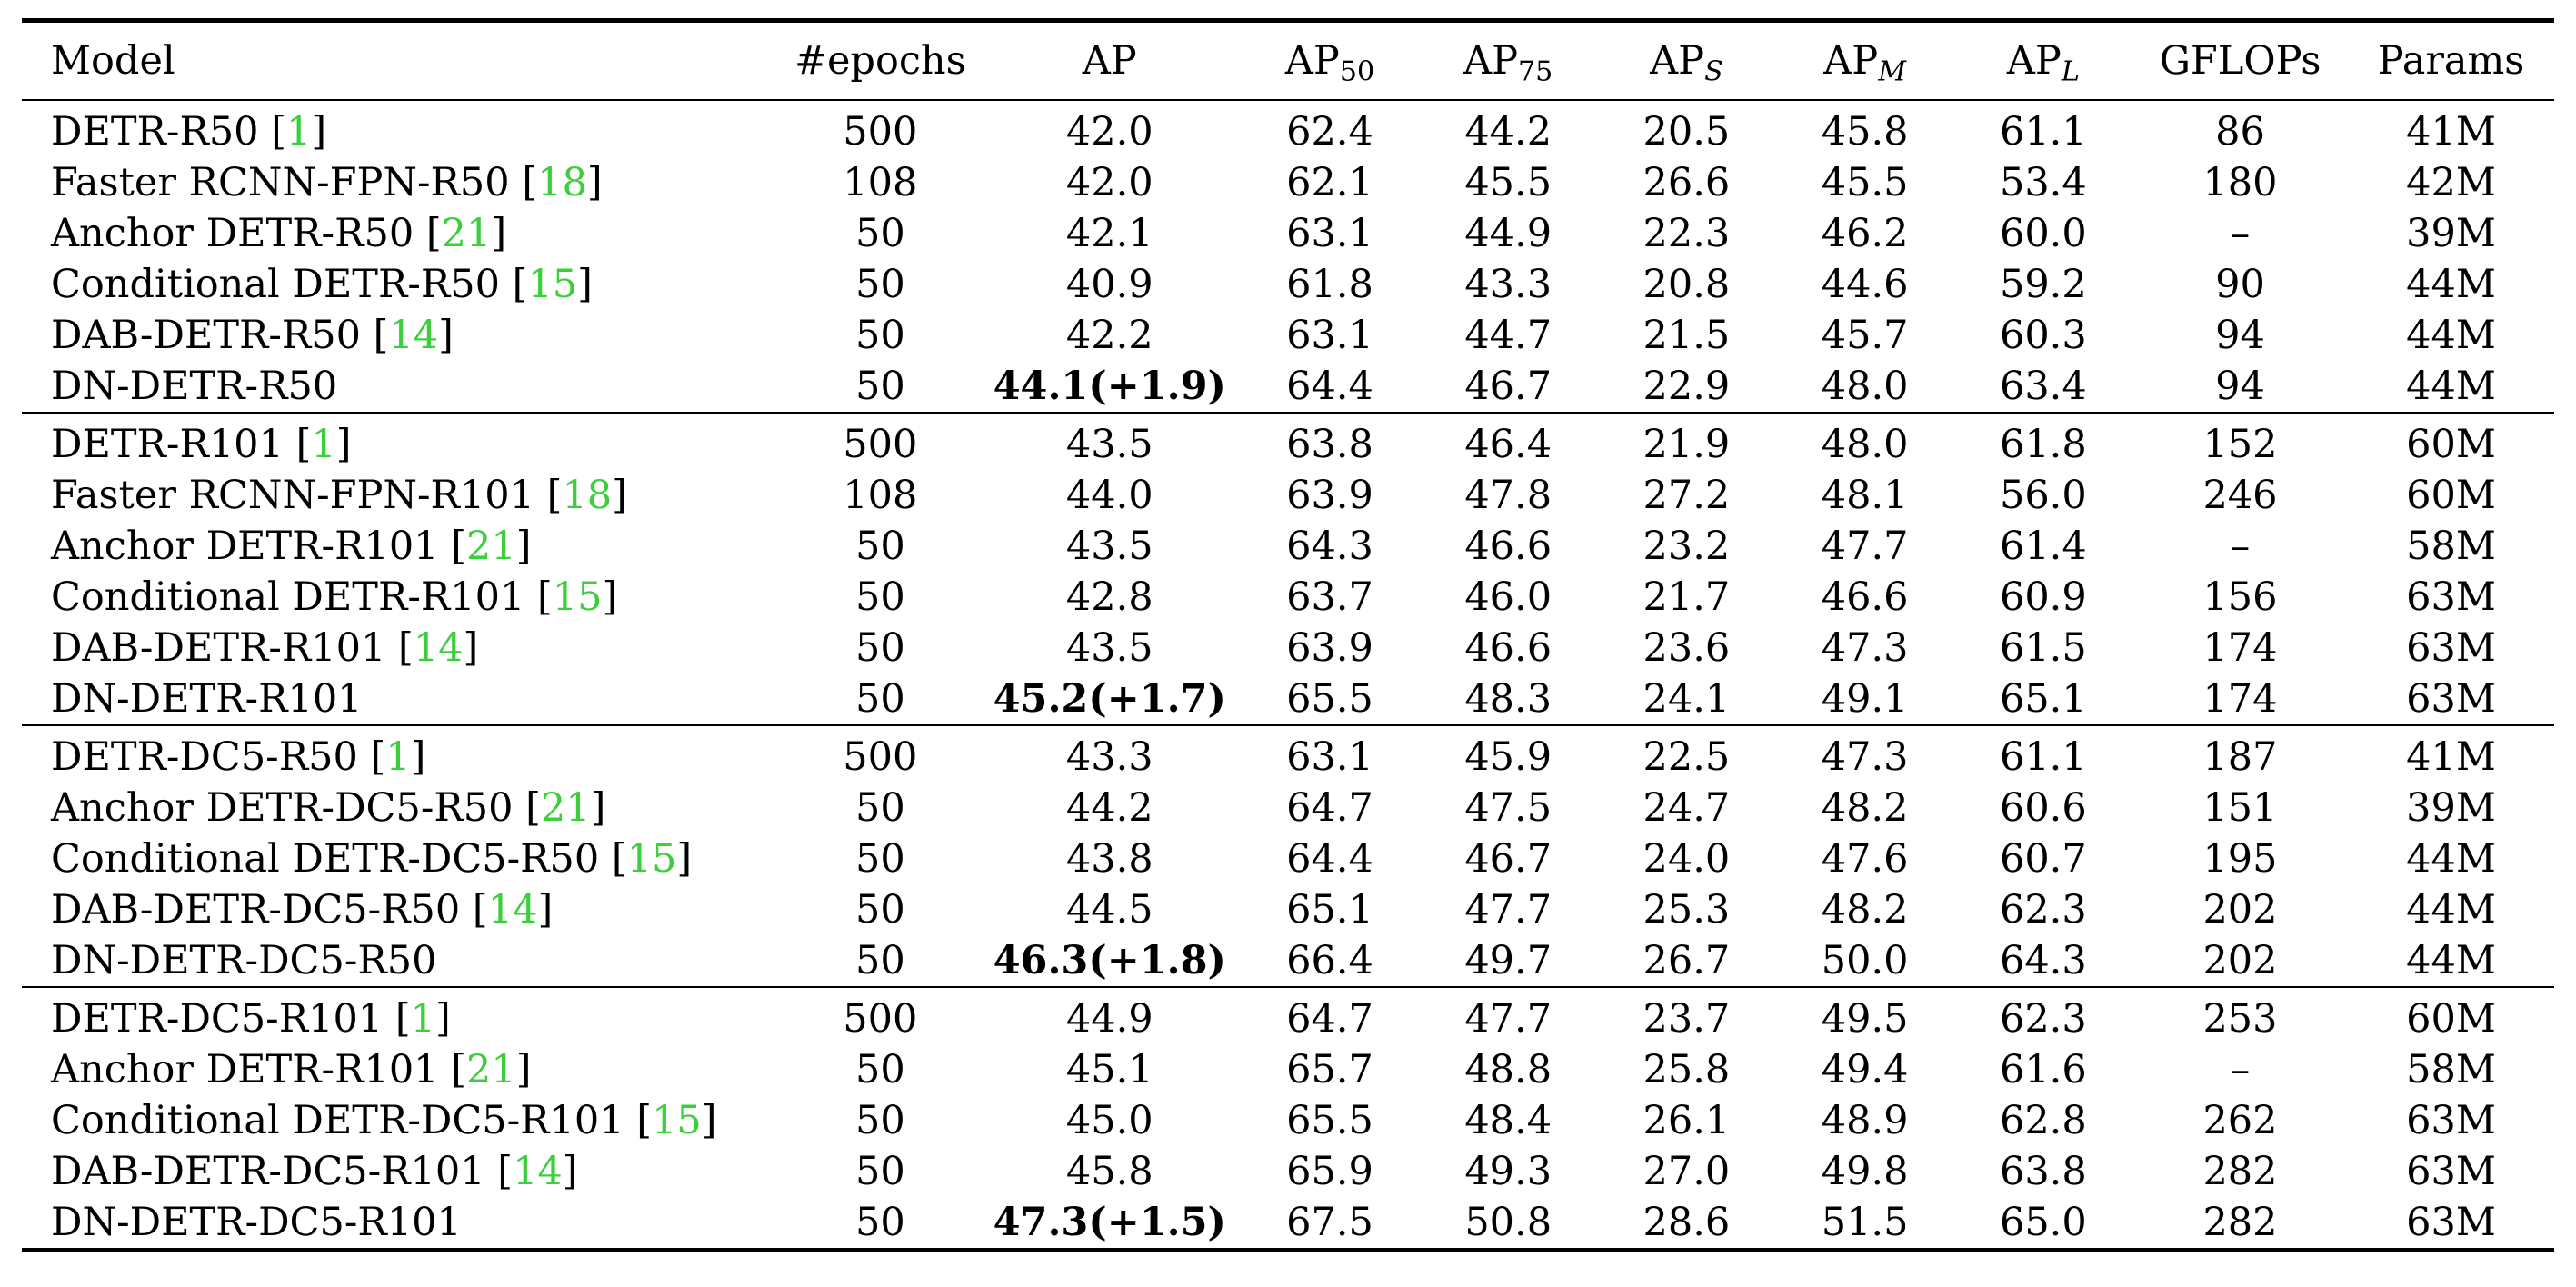  What do you see at coordinates (1109, 386) in the screenshot?
I see `ap-cell: 44.1(+1.9)` at bounding box center [1109, 386].